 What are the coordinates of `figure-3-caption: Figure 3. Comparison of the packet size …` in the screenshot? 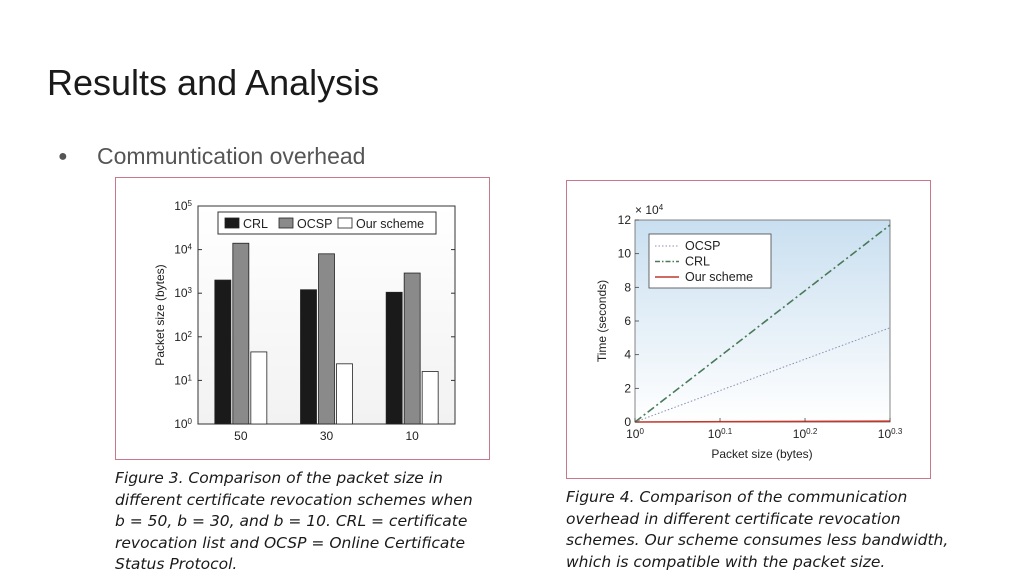 It's located at (294, 522).